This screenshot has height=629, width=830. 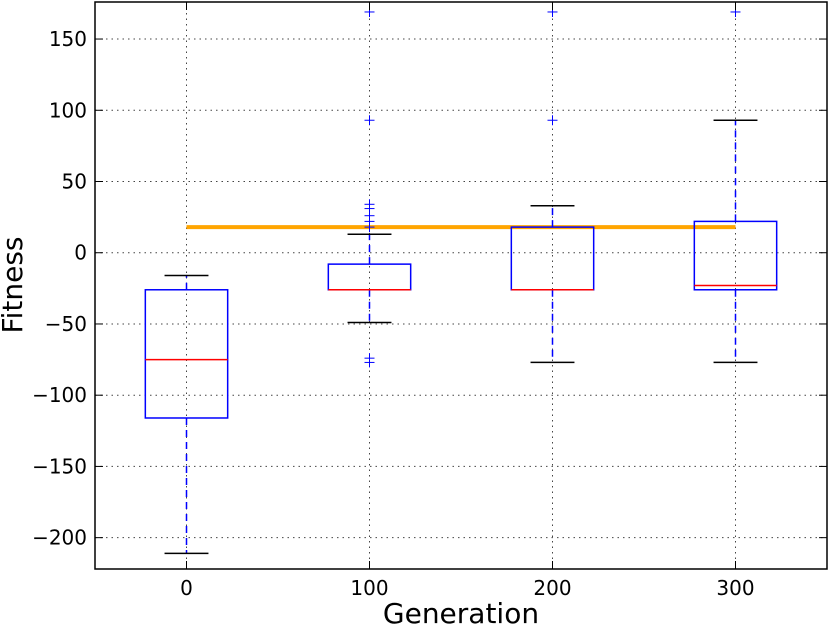 I want to click on x-tick-label: 300, so click(x=735, y=588).